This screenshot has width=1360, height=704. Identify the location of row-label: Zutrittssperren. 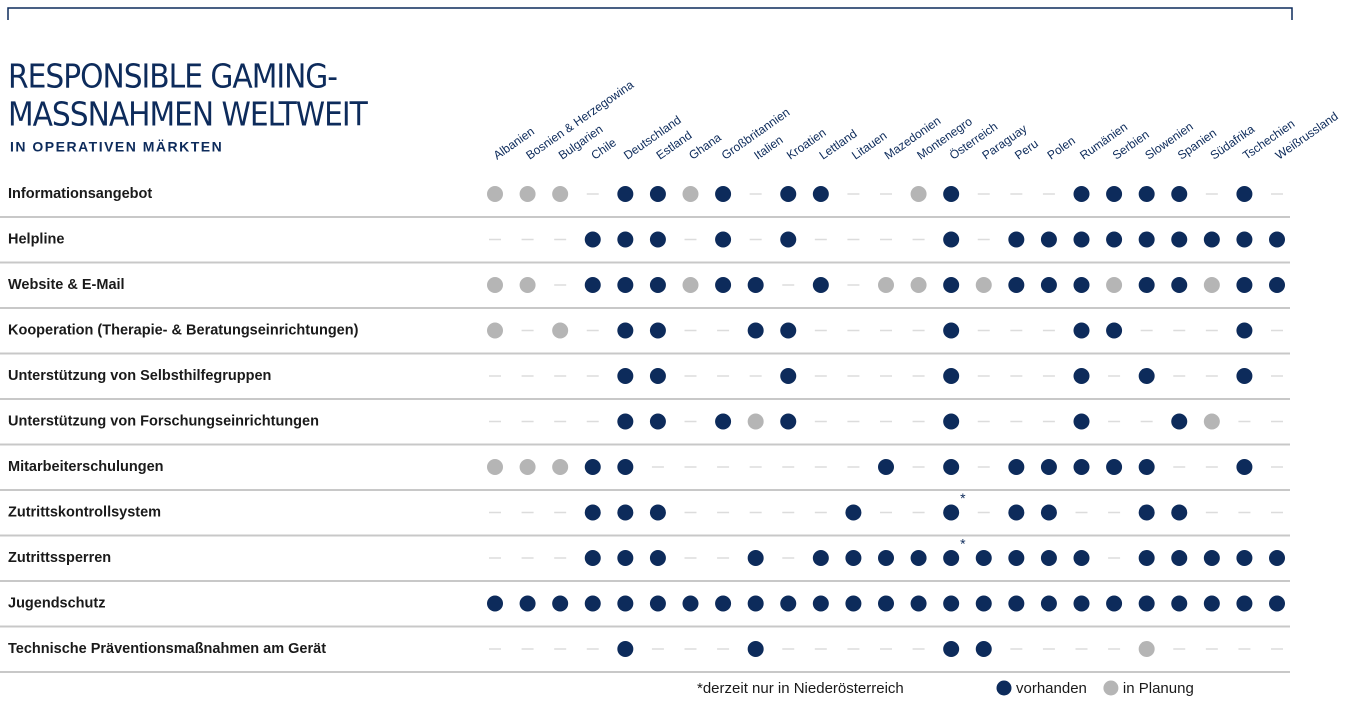
(59, 558).